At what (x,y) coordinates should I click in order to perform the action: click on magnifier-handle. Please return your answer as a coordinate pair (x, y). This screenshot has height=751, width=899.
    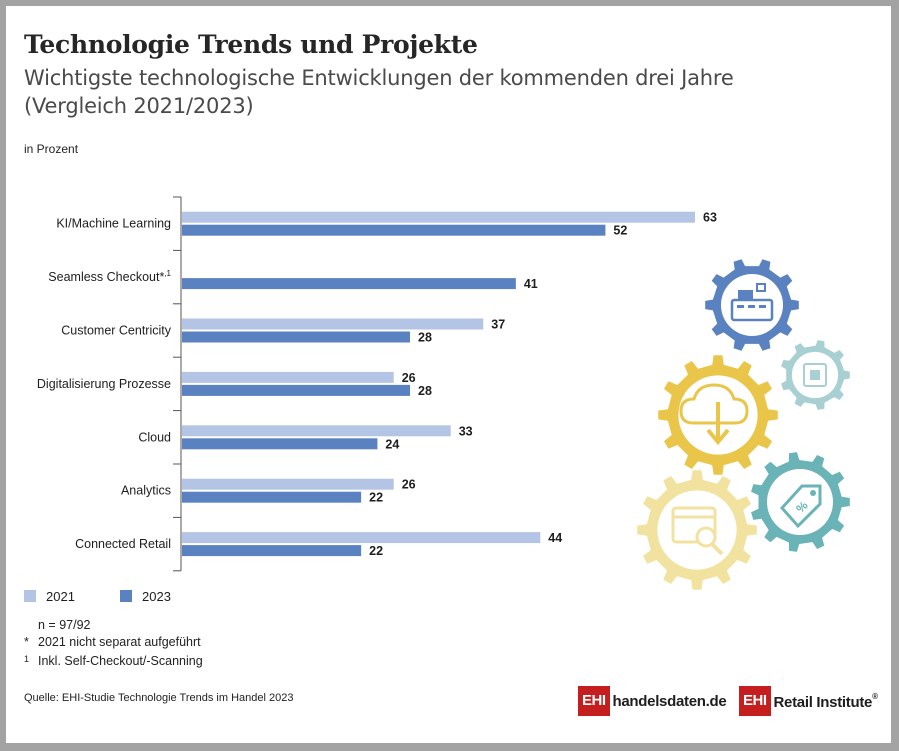
    Looking at the image, I should click on (717, 549).